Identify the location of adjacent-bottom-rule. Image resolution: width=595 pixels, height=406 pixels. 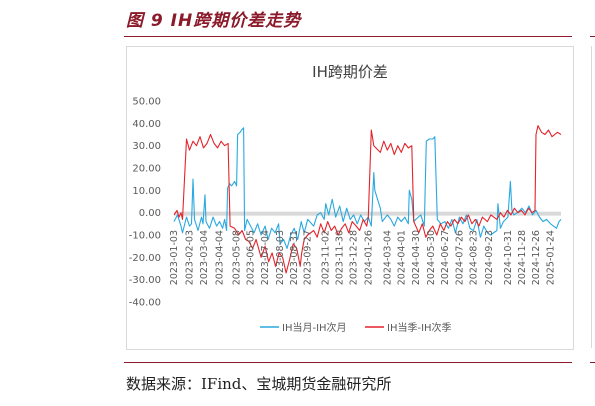
(592, 362).